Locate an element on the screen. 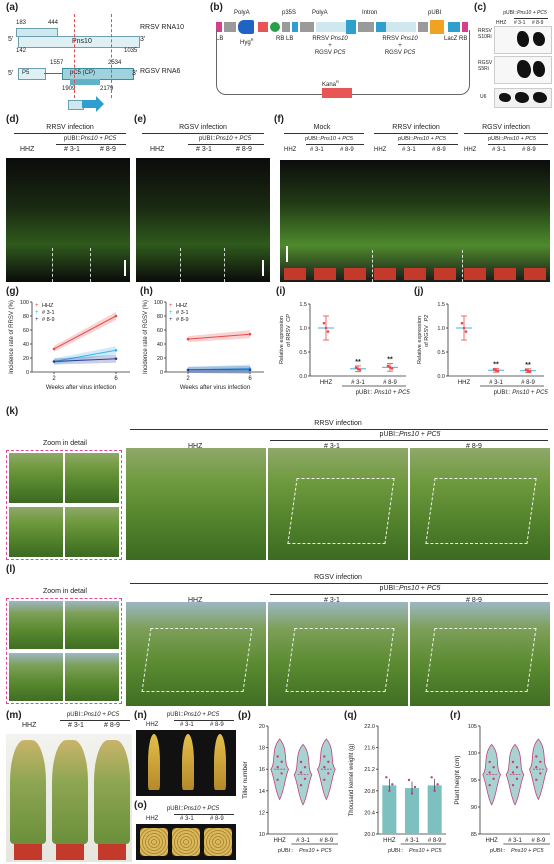  chart-i-ytick-label: 1.5 is located at coordinates (303, 305).